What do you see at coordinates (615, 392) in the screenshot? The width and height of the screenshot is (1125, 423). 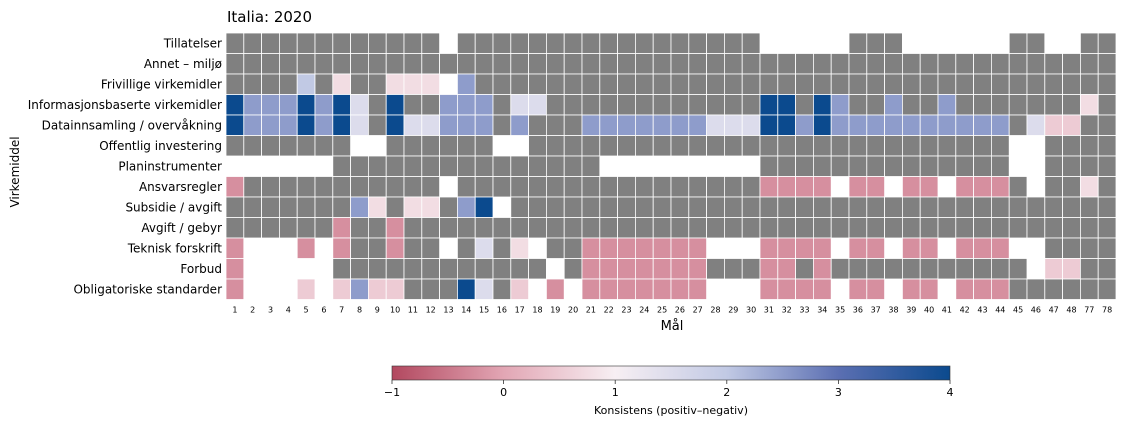 I see `colorbar-tick-label: 1` at bounding box center [615, 392].